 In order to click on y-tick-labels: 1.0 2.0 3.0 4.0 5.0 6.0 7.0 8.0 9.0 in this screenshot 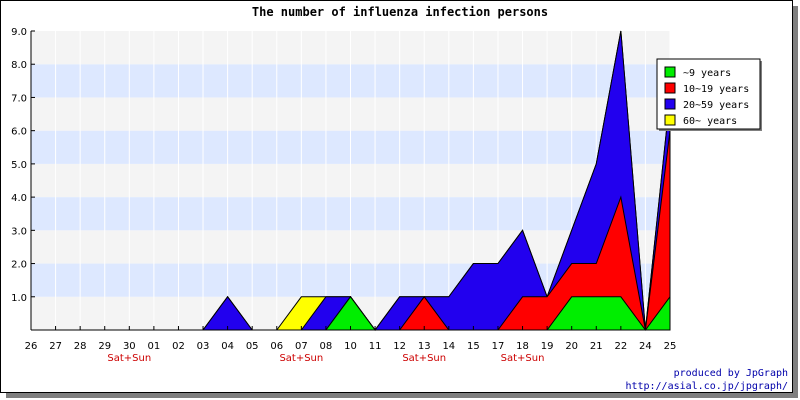, I will do `click(19, 165)`.